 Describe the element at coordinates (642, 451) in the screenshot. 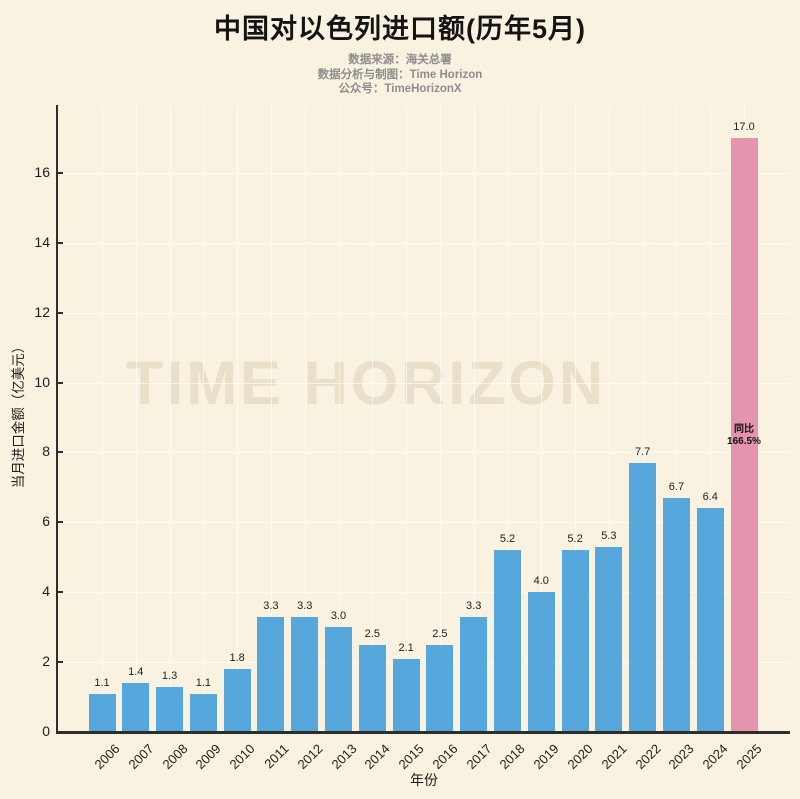

I see `bar-value-label: 7.7` at that location.